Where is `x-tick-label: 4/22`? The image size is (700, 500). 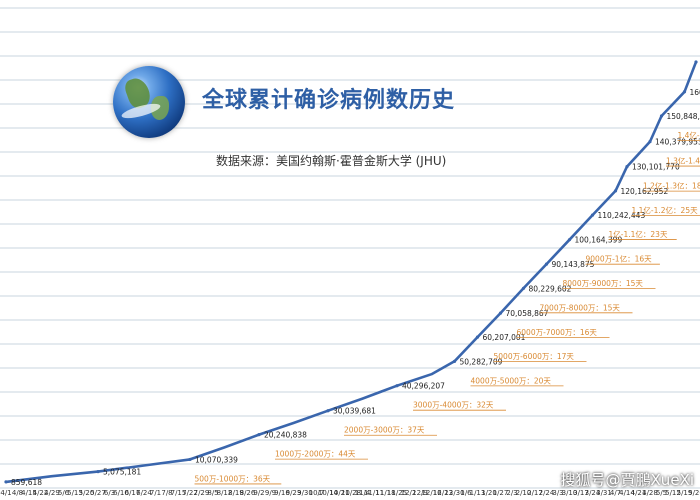
x-tick-label: 4/22 is located at coordinates (41, 493).